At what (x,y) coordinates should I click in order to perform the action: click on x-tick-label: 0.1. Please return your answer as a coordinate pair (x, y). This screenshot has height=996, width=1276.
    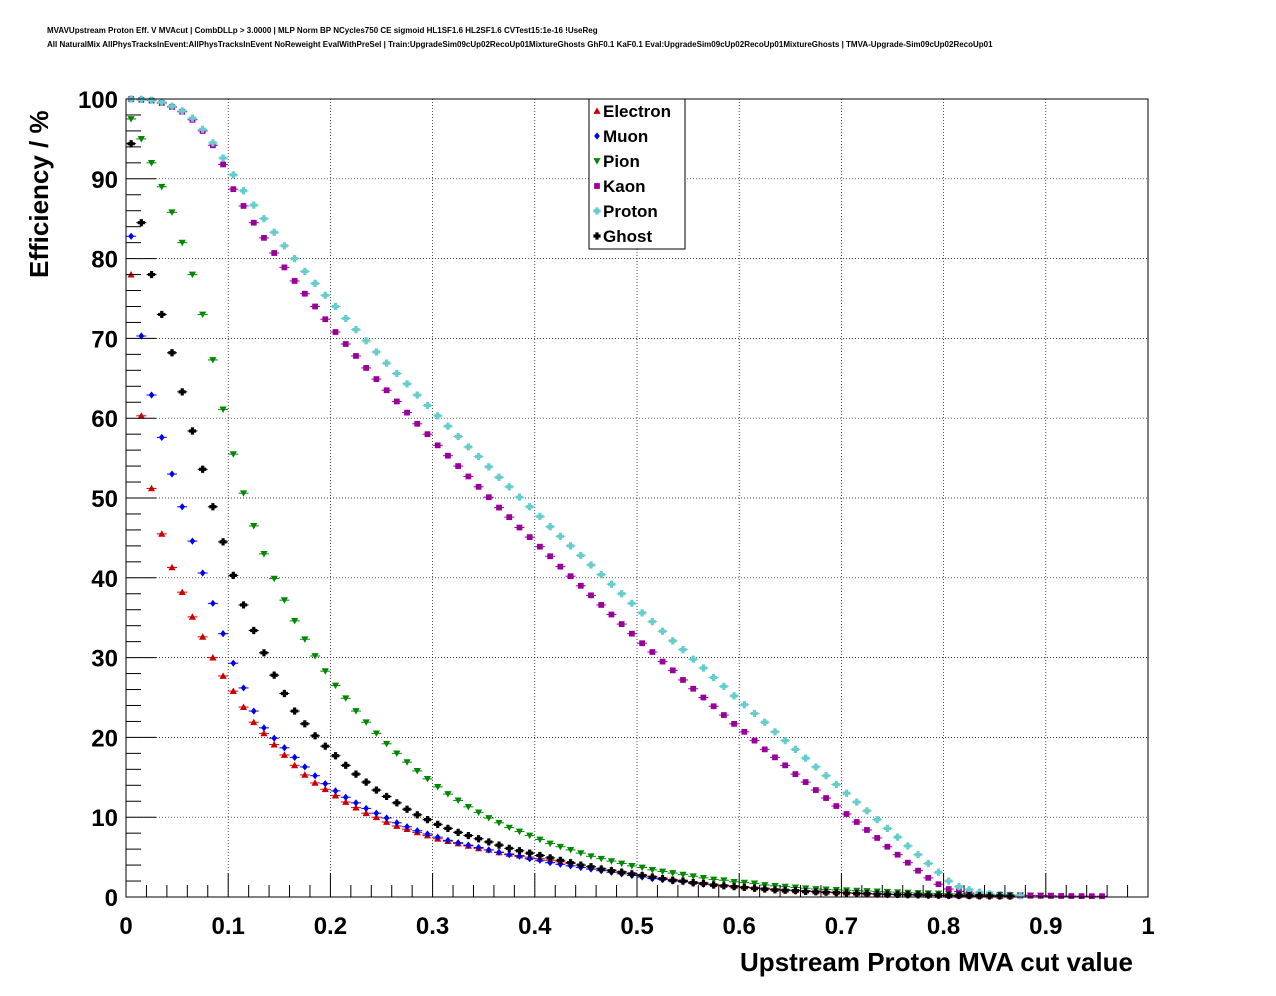
    Looking at the image, I should click on (228, 926).